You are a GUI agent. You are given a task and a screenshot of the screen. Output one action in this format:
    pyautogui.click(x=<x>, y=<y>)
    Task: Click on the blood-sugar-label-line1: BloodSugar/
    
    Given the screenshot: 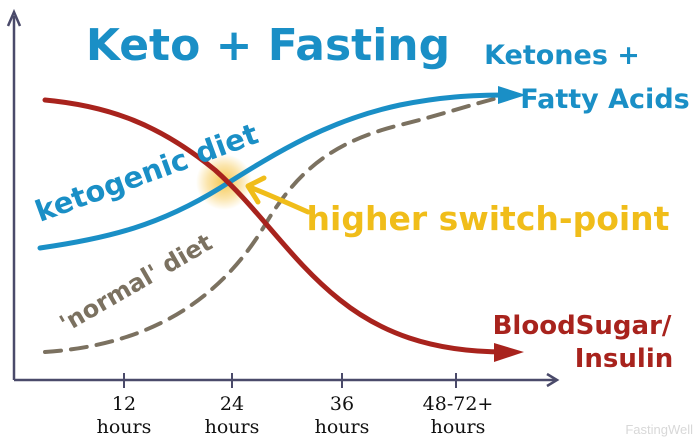 What is the action you would take?
    pyautogui.click(x=582, y=326)
    